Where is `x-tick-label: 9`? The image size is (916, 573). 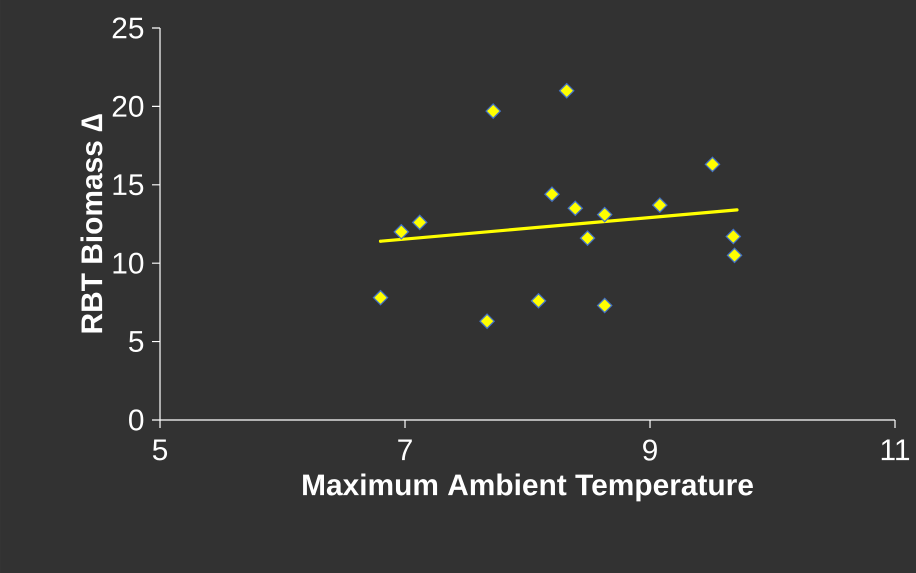 x-tick-label: 9 is located at coordinates (650, 450).